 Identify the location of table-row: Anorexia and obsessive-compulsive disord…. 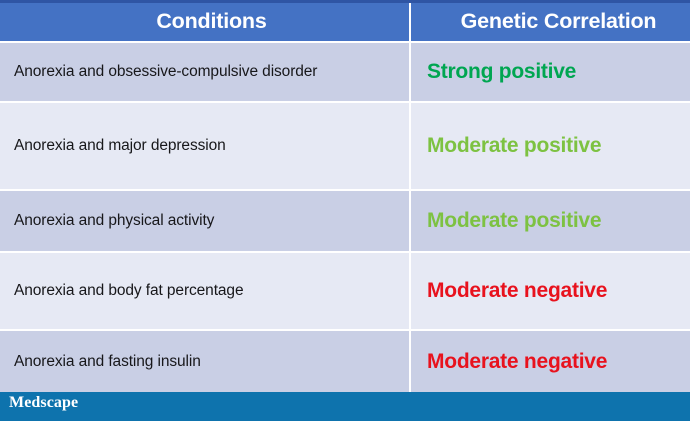
(345, 72).